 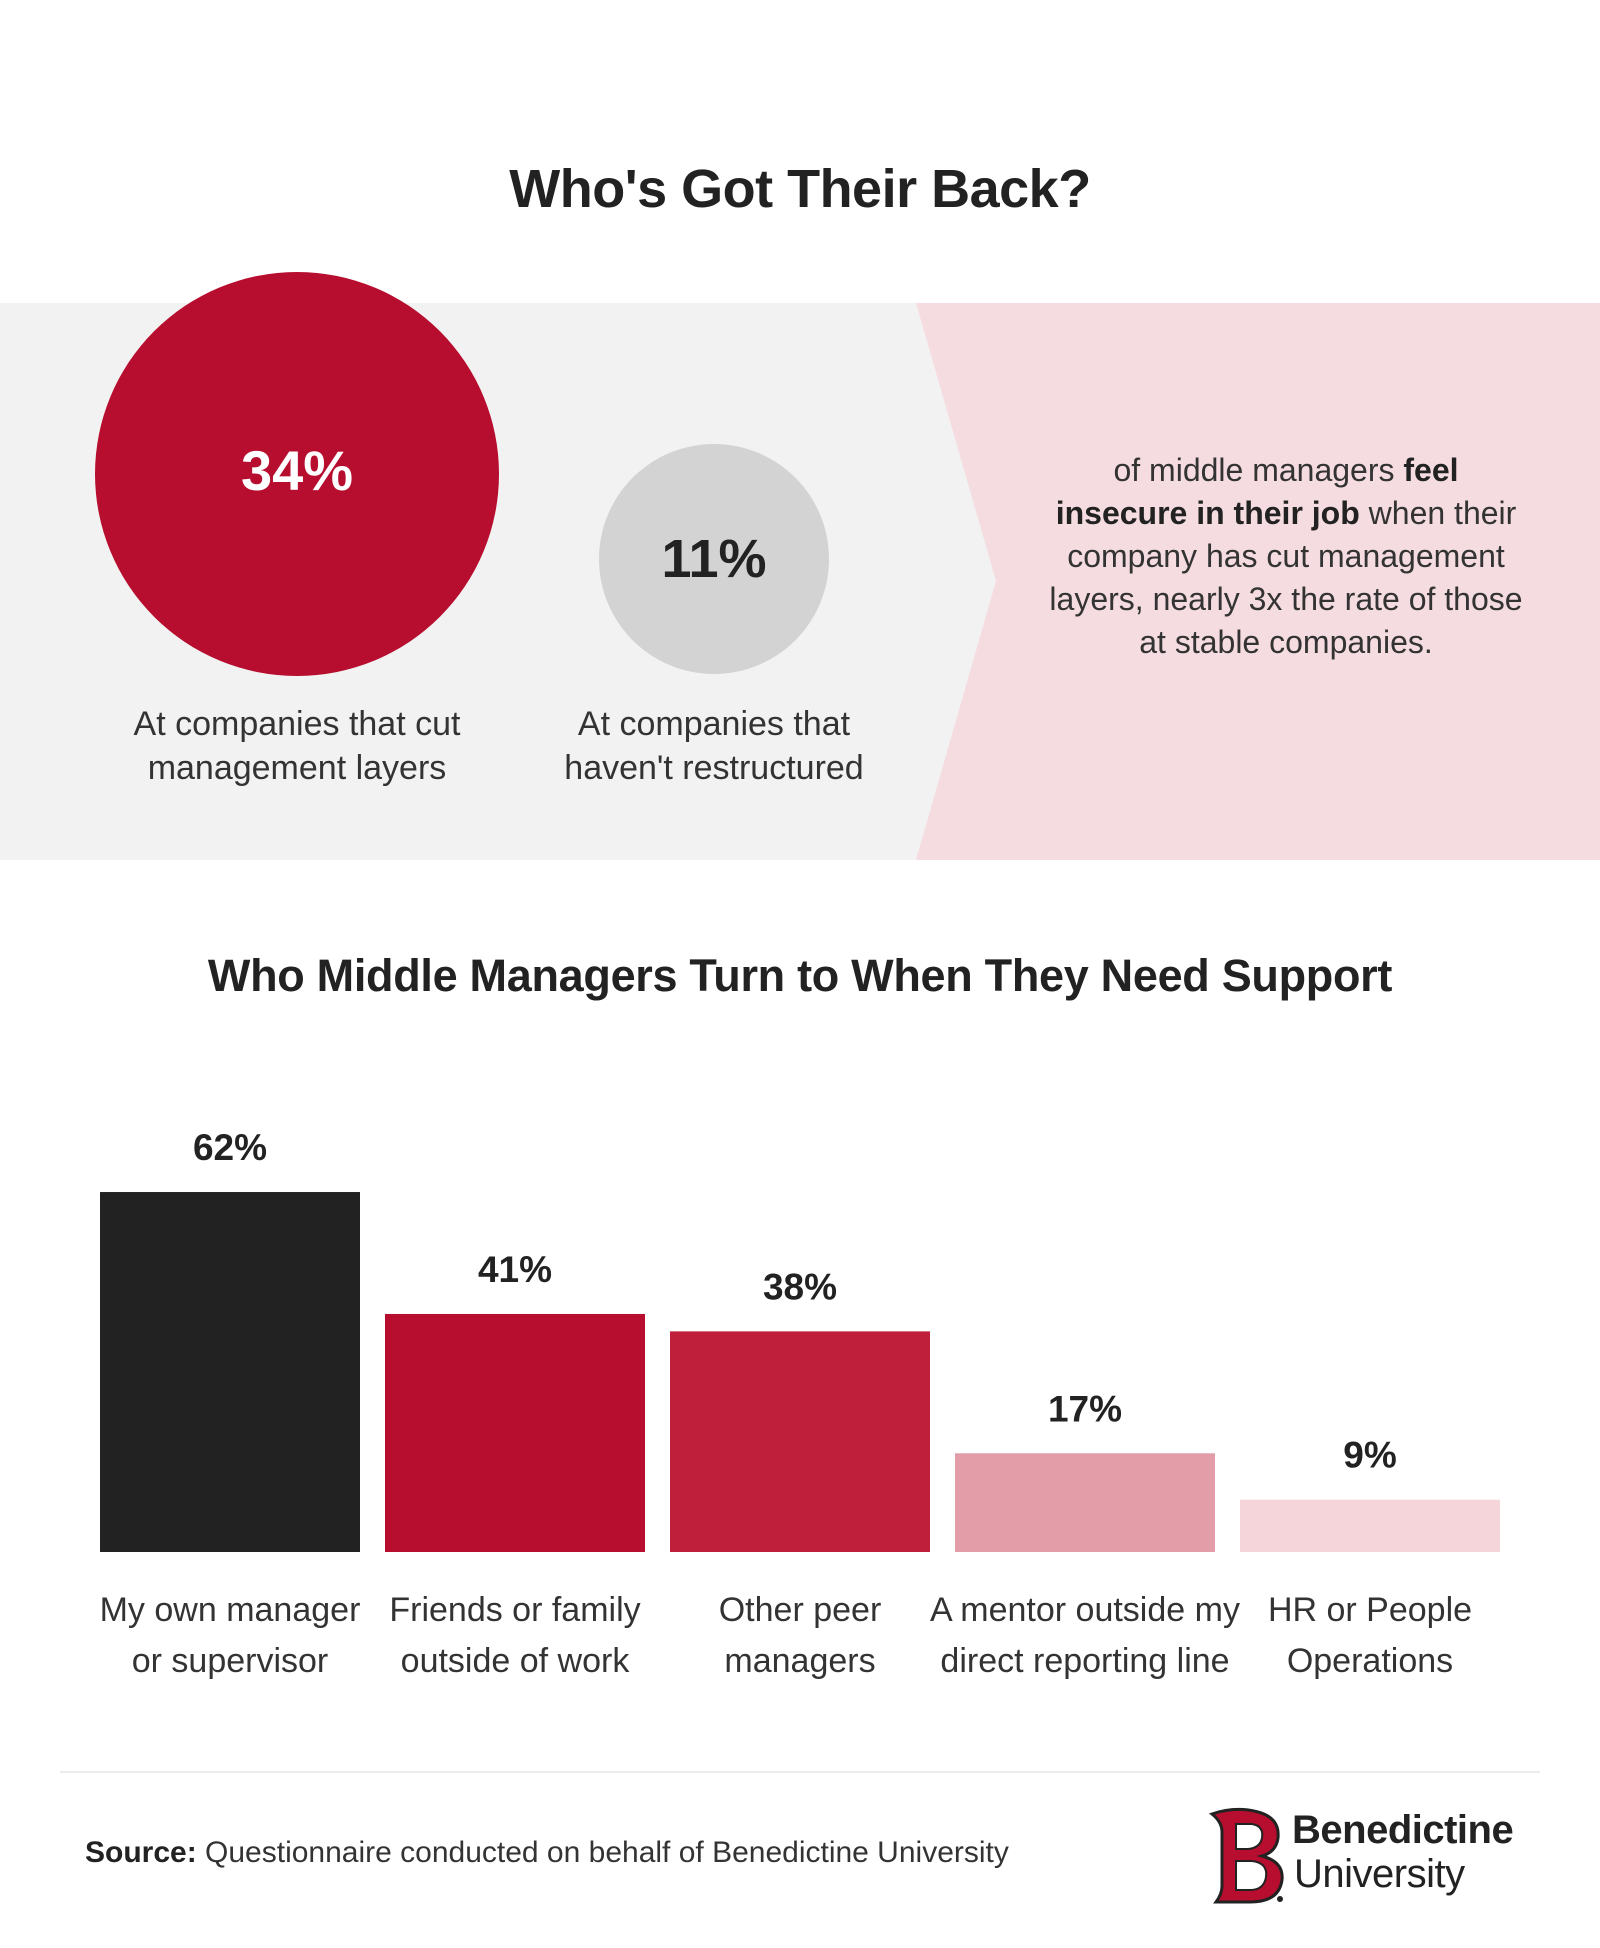 What do you see at coordinates (297, 746) in the screenshot?
I see `caption-cut-layers: At companies that cut management layers` at bounding box center [297, 746].